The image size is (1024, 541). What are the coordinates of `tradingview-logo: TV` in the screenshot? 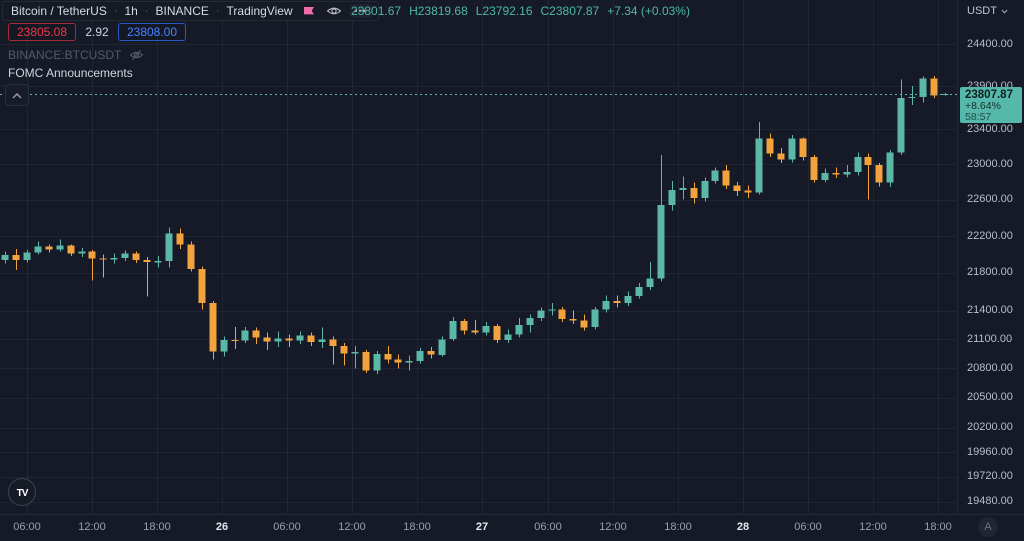 It's located at (22, 494).